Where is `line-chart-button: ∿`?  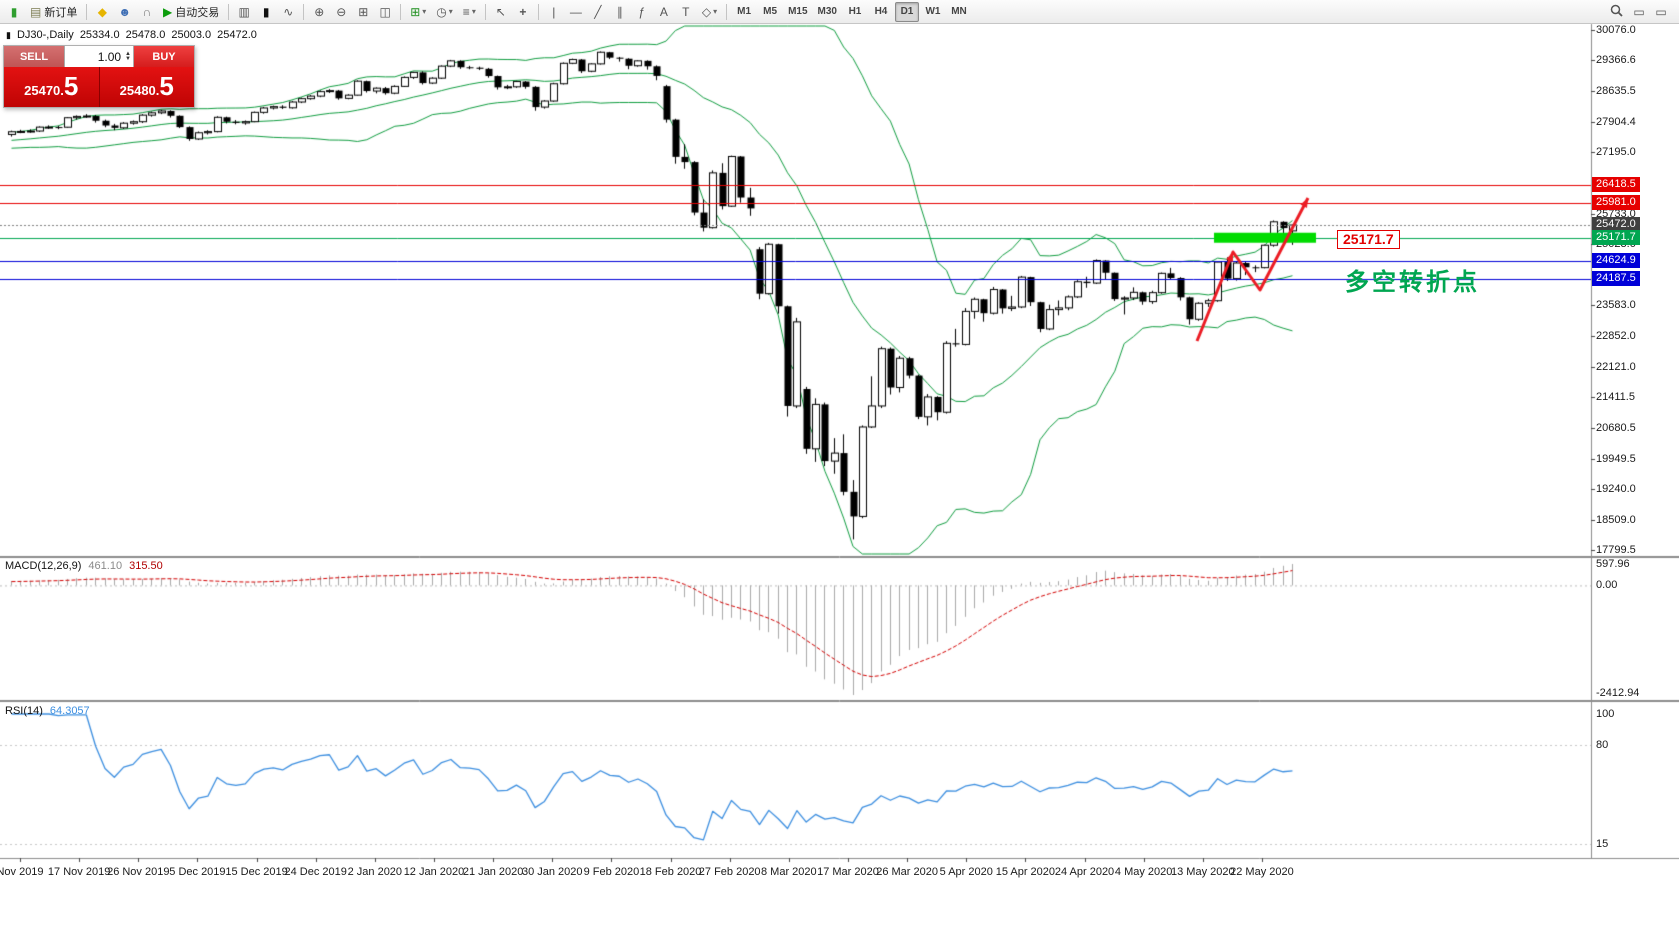 line-chart-button: ∿ is located at coordinates (288, 12).